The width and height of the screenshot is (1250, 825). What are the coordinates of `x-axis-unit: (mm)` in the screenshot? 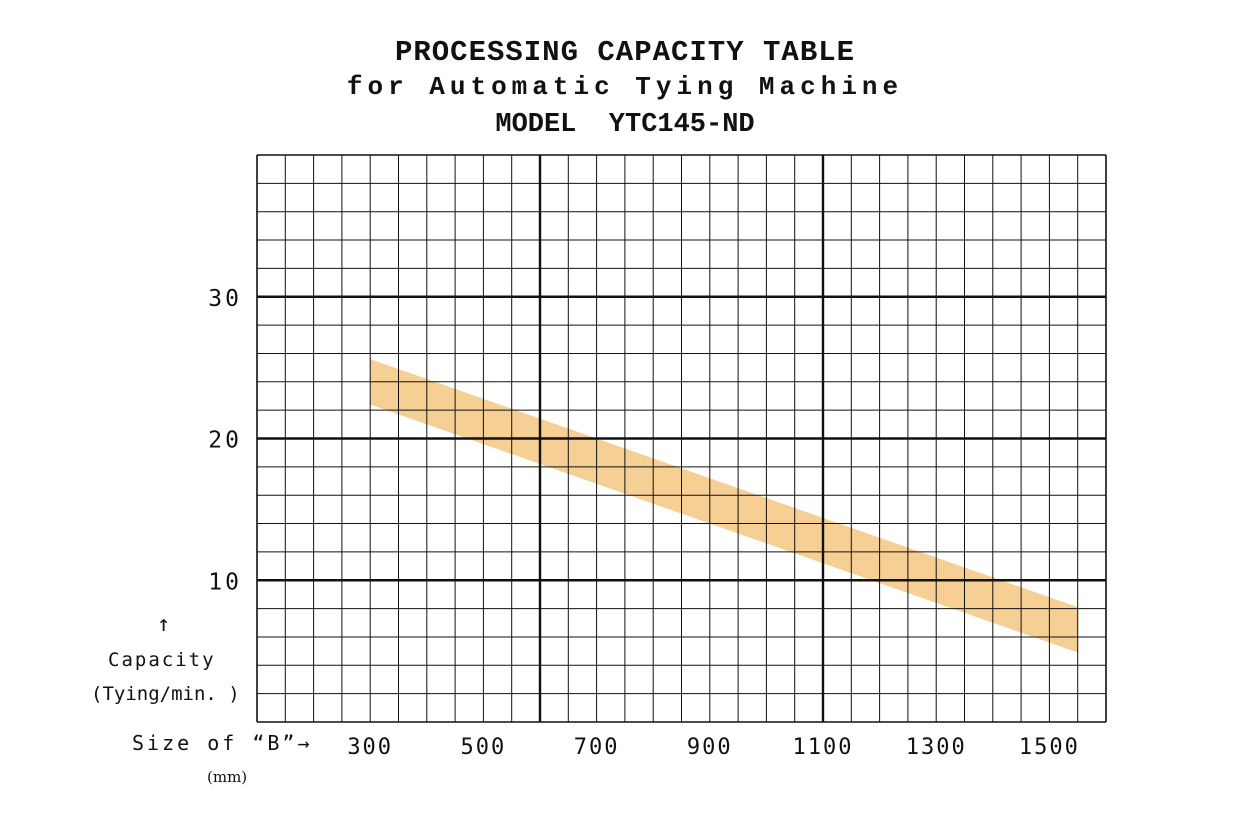 It's located at (227, 777).